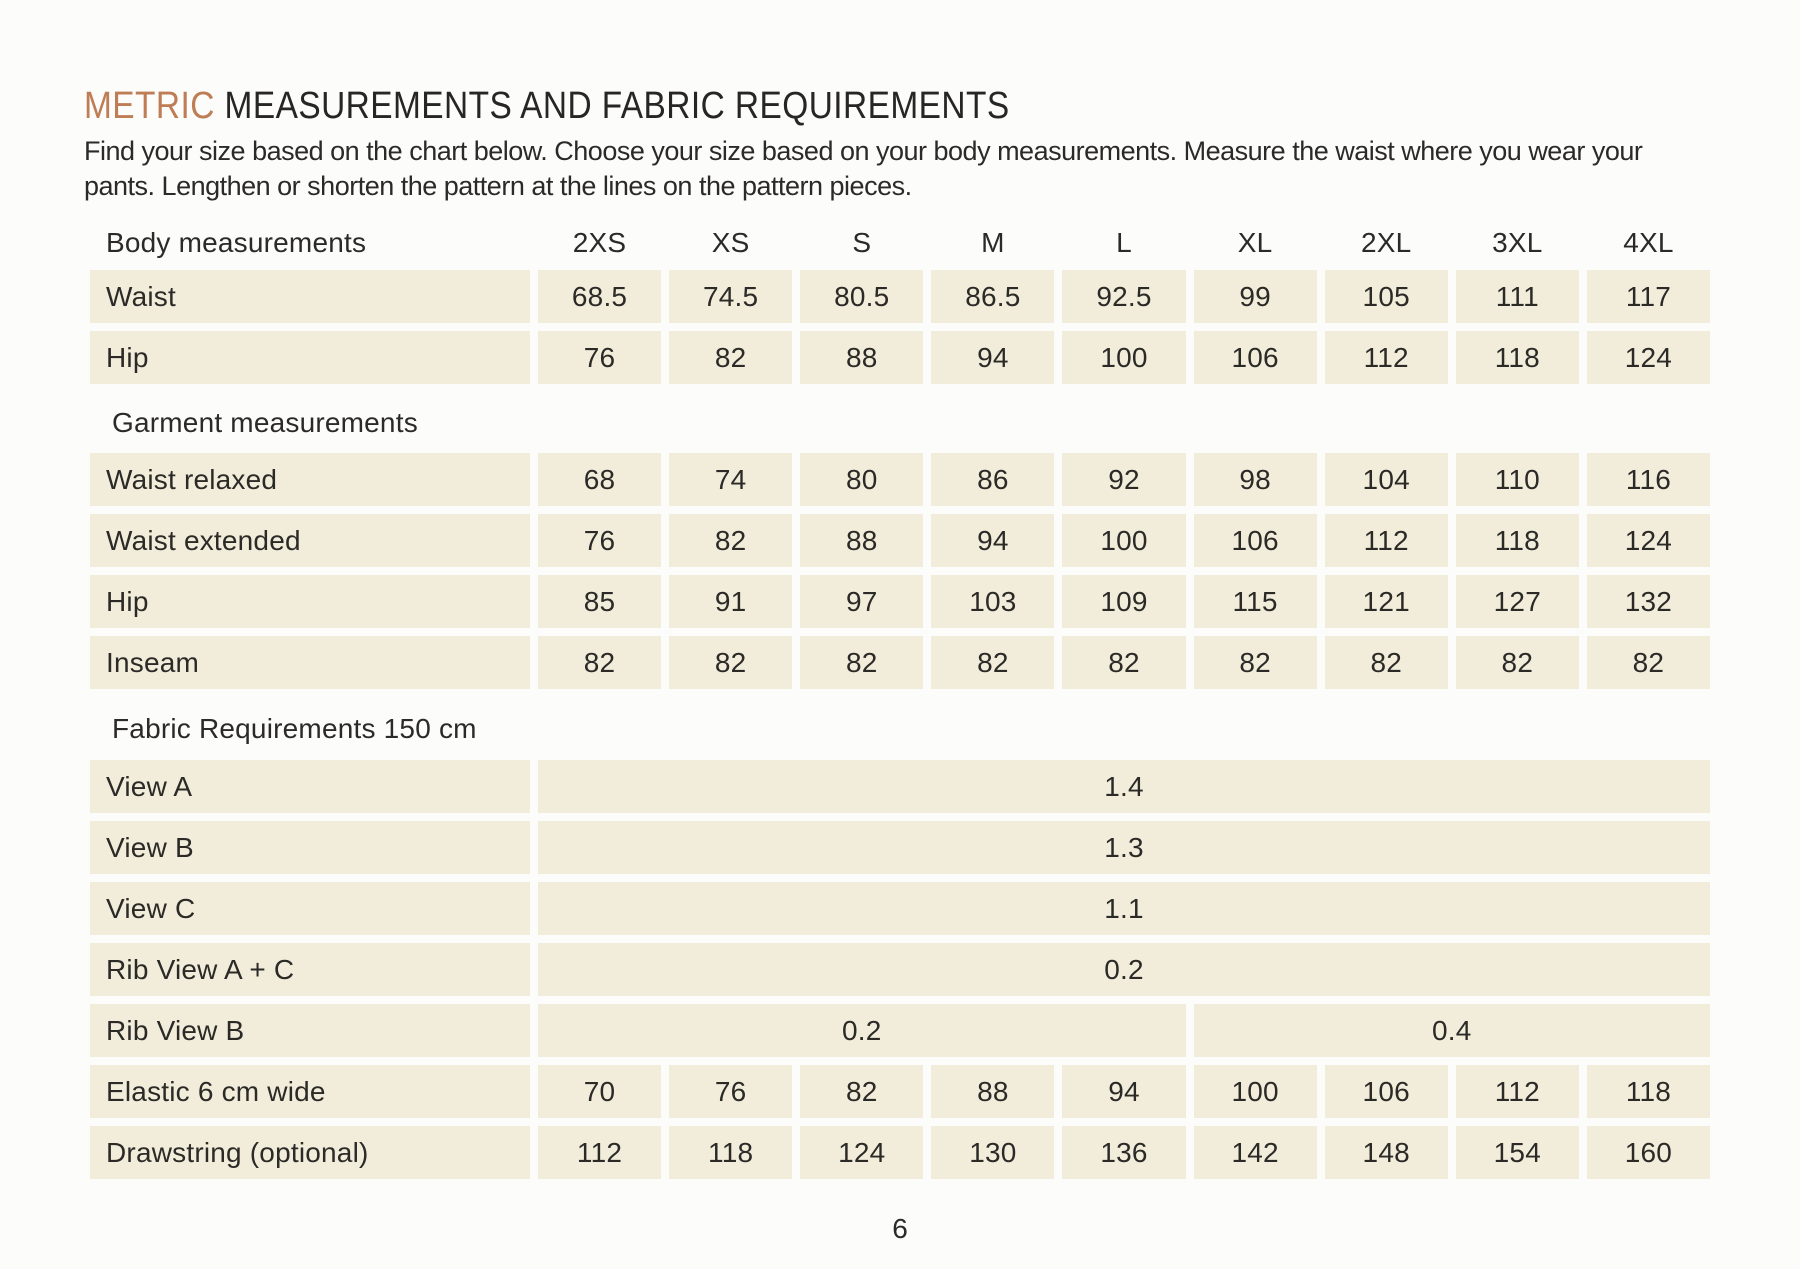 The image size is (1800, 1269). What do you see at coordinates (1648, 601) in the screenshot?
I see `value-cell: 132` at bounding box center [1648, 601].